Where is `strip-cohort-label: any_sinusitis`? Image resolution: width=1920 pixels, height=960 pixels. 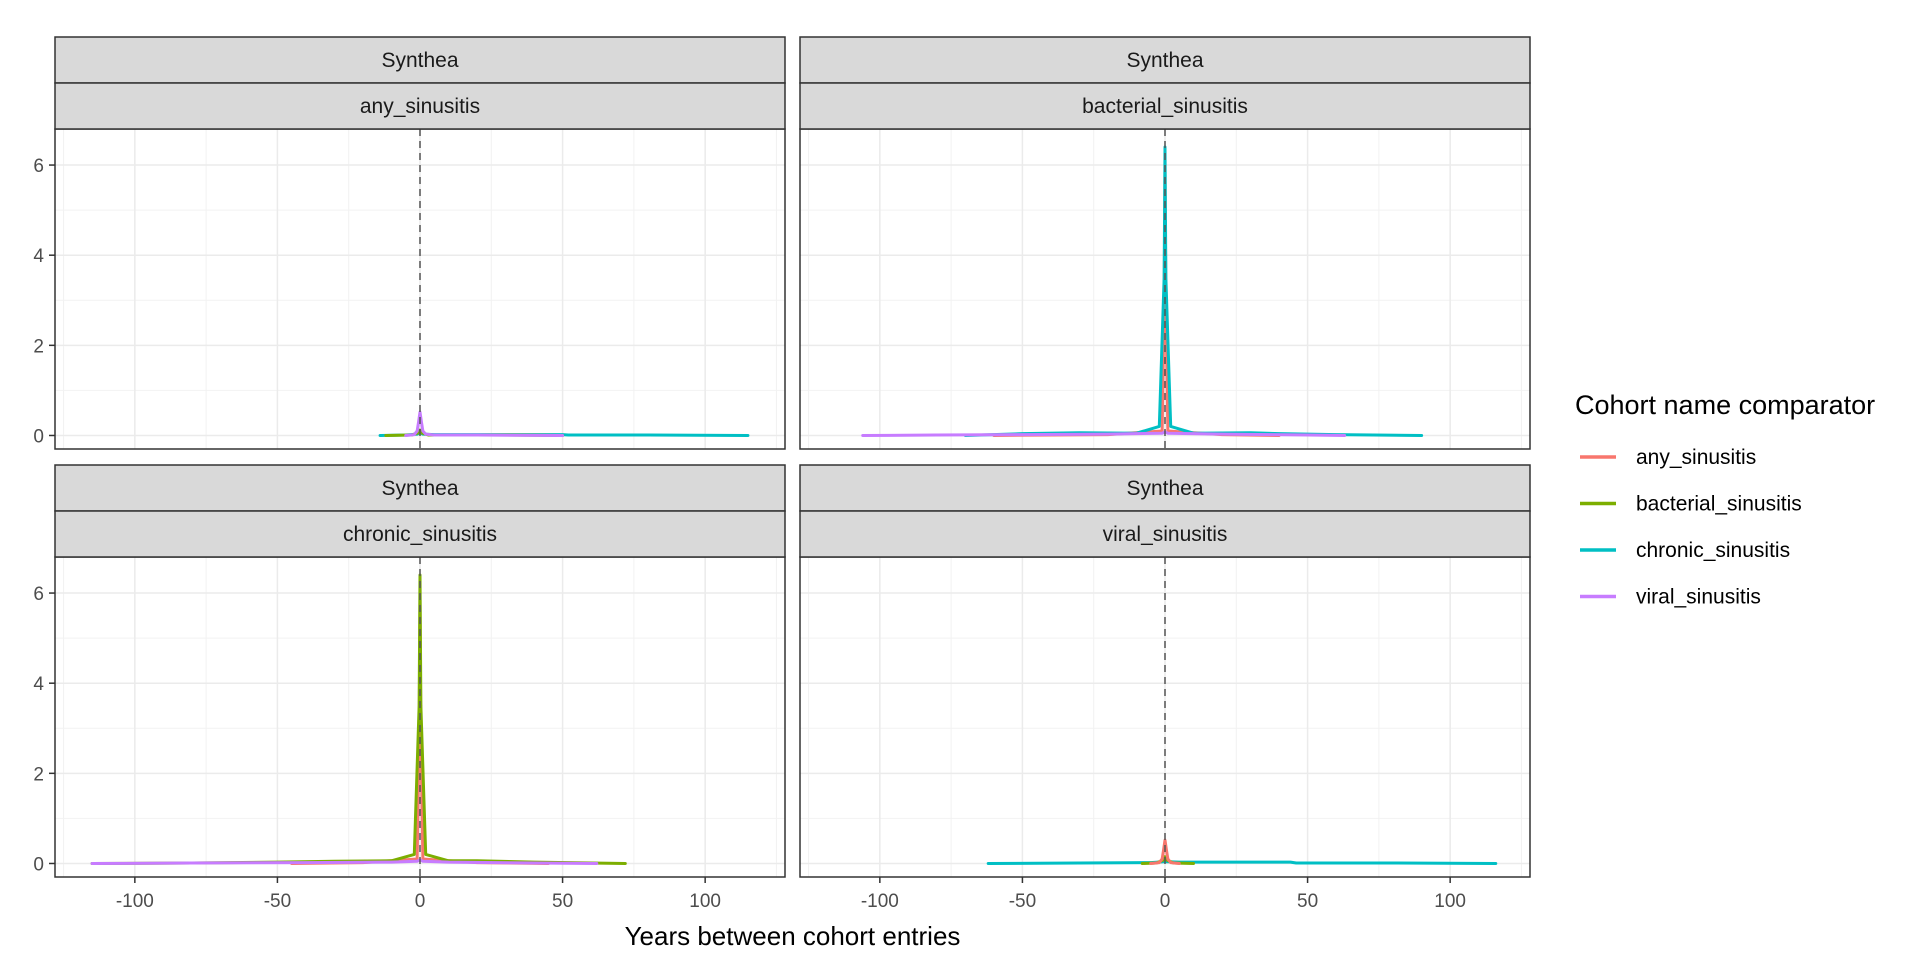
strip-cohort-label: any_sinusitis is located at coordinates (420, 106).